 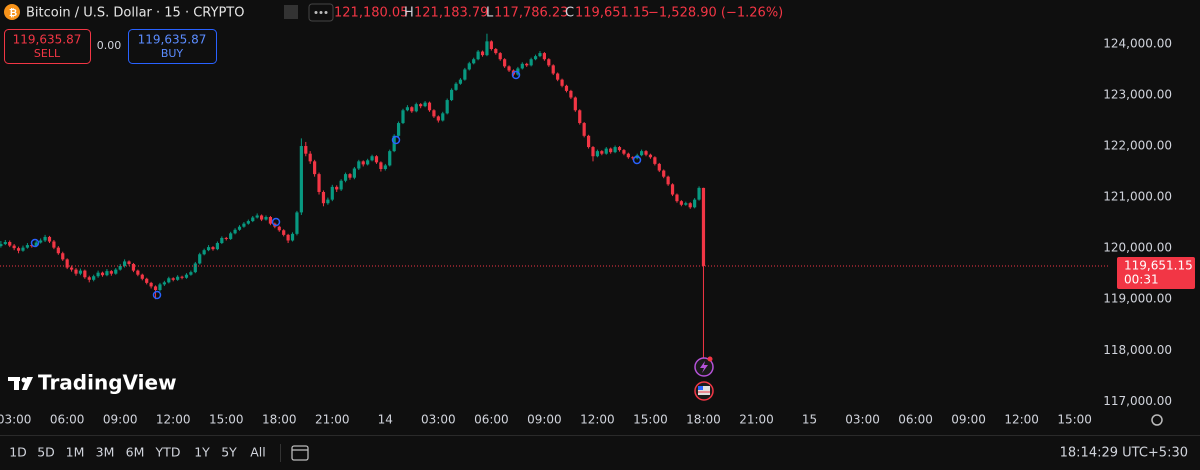 What do you see at coordinates (229, 452) in the screenshot?
I see `range-button: 5Y` at bounding box center [229, 452].